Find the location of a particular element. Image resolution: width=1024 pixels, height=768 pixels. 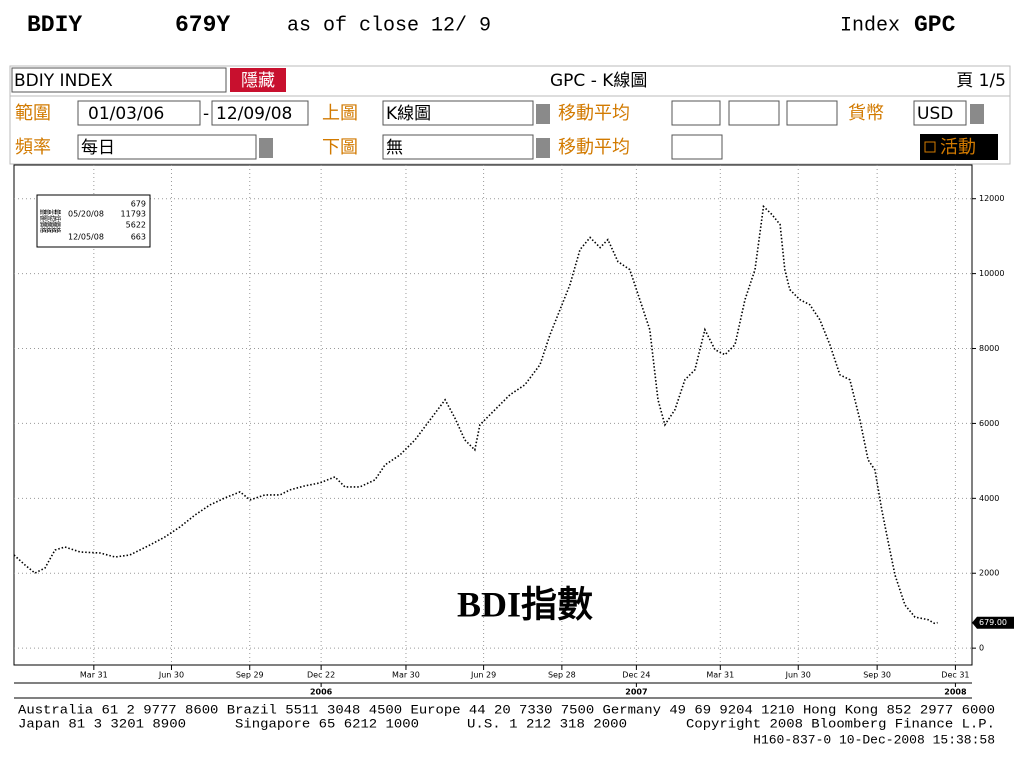

year-label: 2008 is located at coordinates (955, 692).